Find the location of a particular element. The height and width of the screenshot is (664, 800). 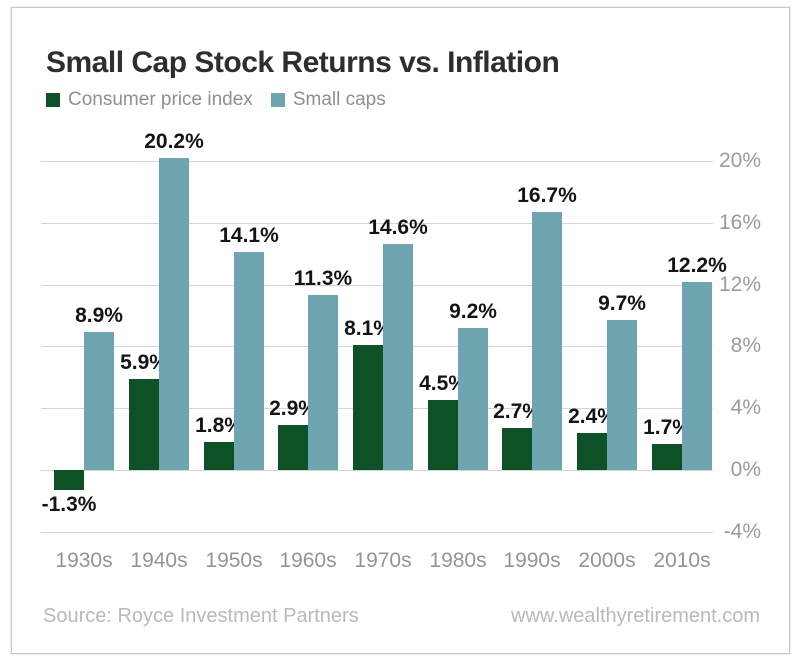

chart-legend: Consumer price index Small caps is located at coordinates (216, 100).